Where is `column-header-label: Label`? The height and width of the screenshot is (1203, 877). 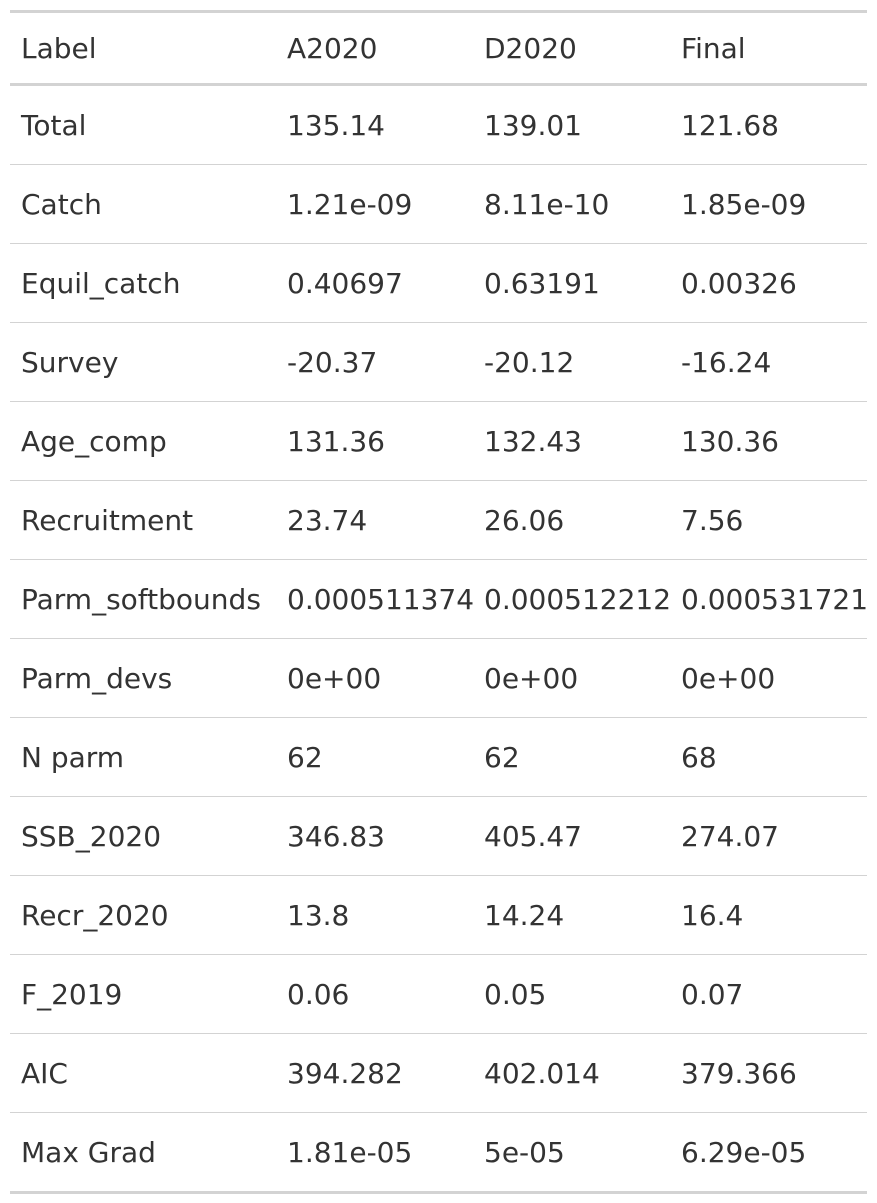
column-header-label: Label is located at coordinates (143, 48).